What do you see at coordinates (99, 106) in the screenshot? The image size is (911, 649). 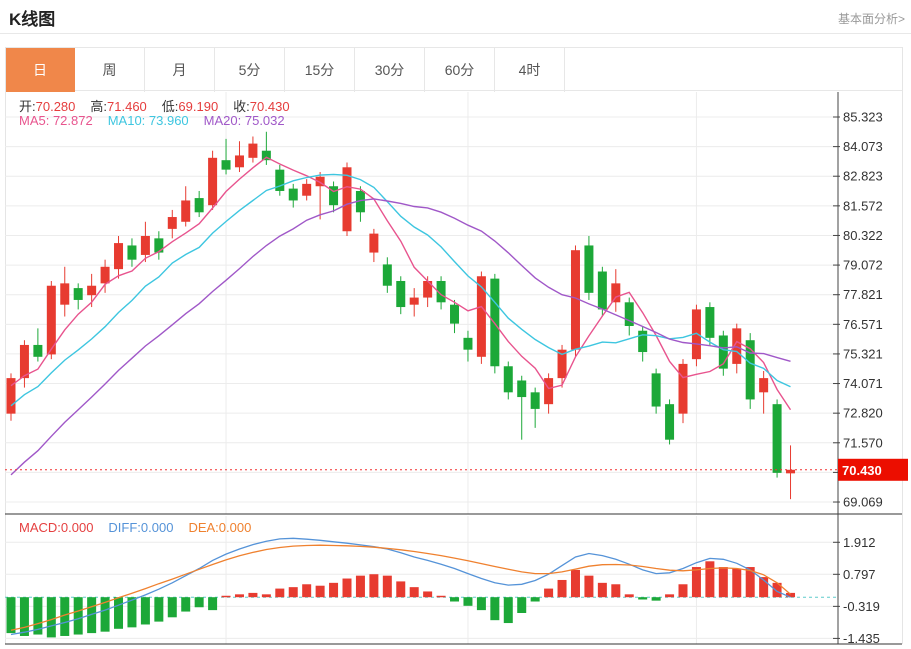 I see `ohlc-label-1: 高:` at bounding box center [99, 106].